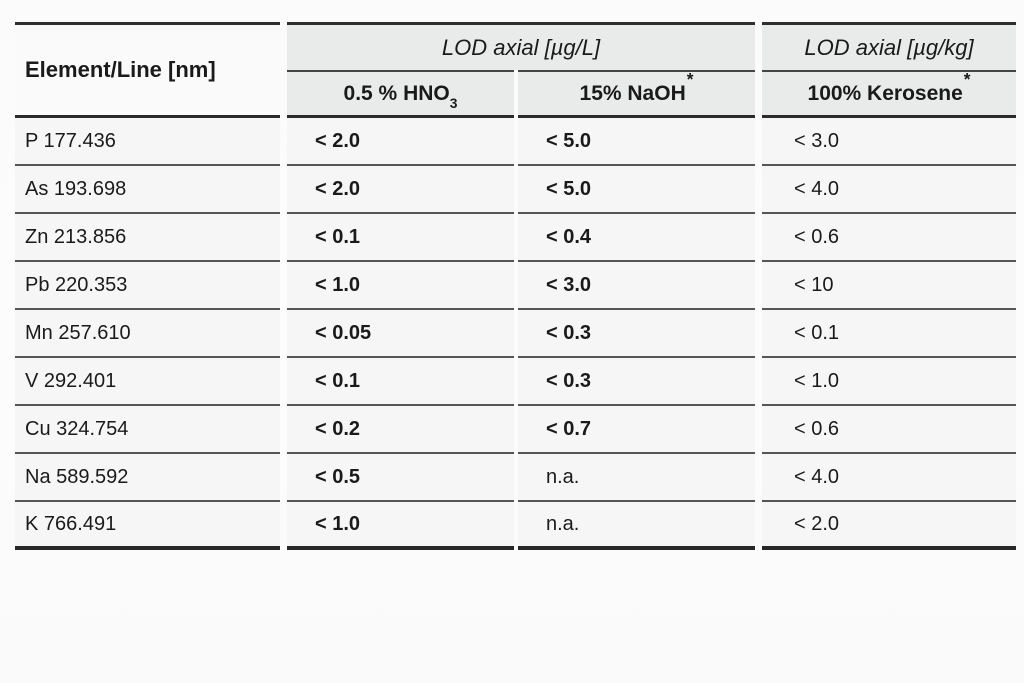 Image resolution: width=1024 pixels, height=683 pixels. What do you see at coordinates (636, 87) in the screenshot?
I see `subheader-label: 15% NaOH*` at bounding box center [636, 87].